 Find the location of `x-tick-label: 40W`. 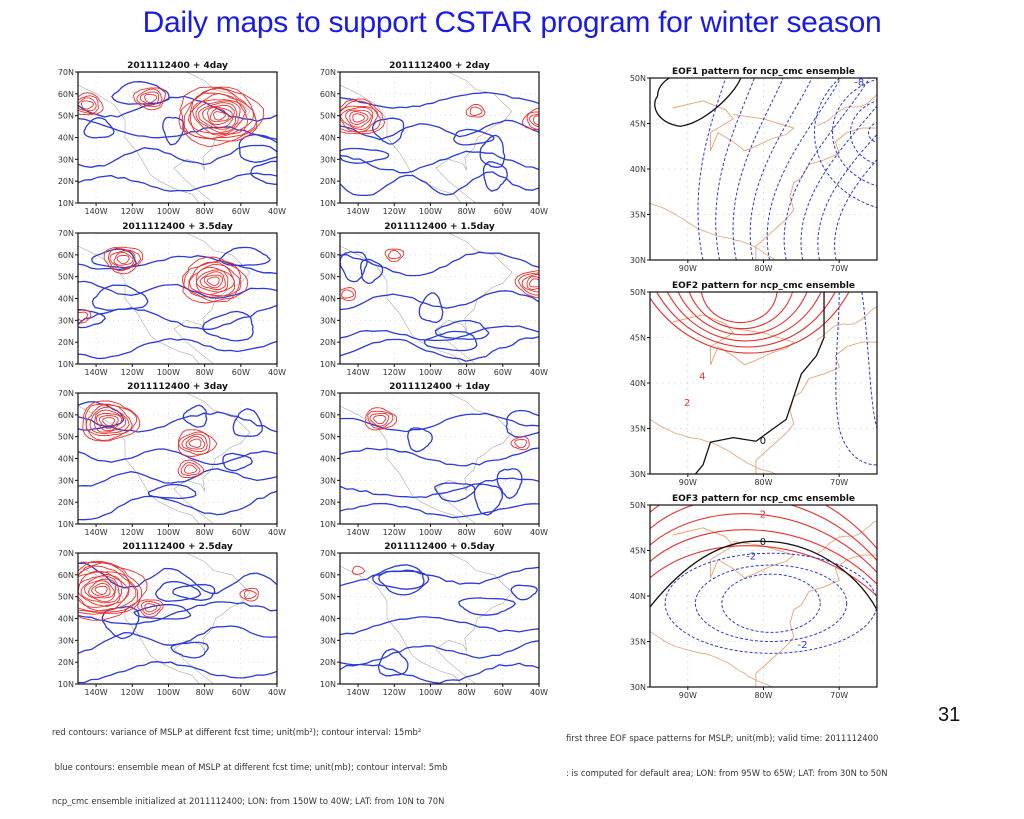

x-tick-label: 40W is located at coordinates (277, 692).